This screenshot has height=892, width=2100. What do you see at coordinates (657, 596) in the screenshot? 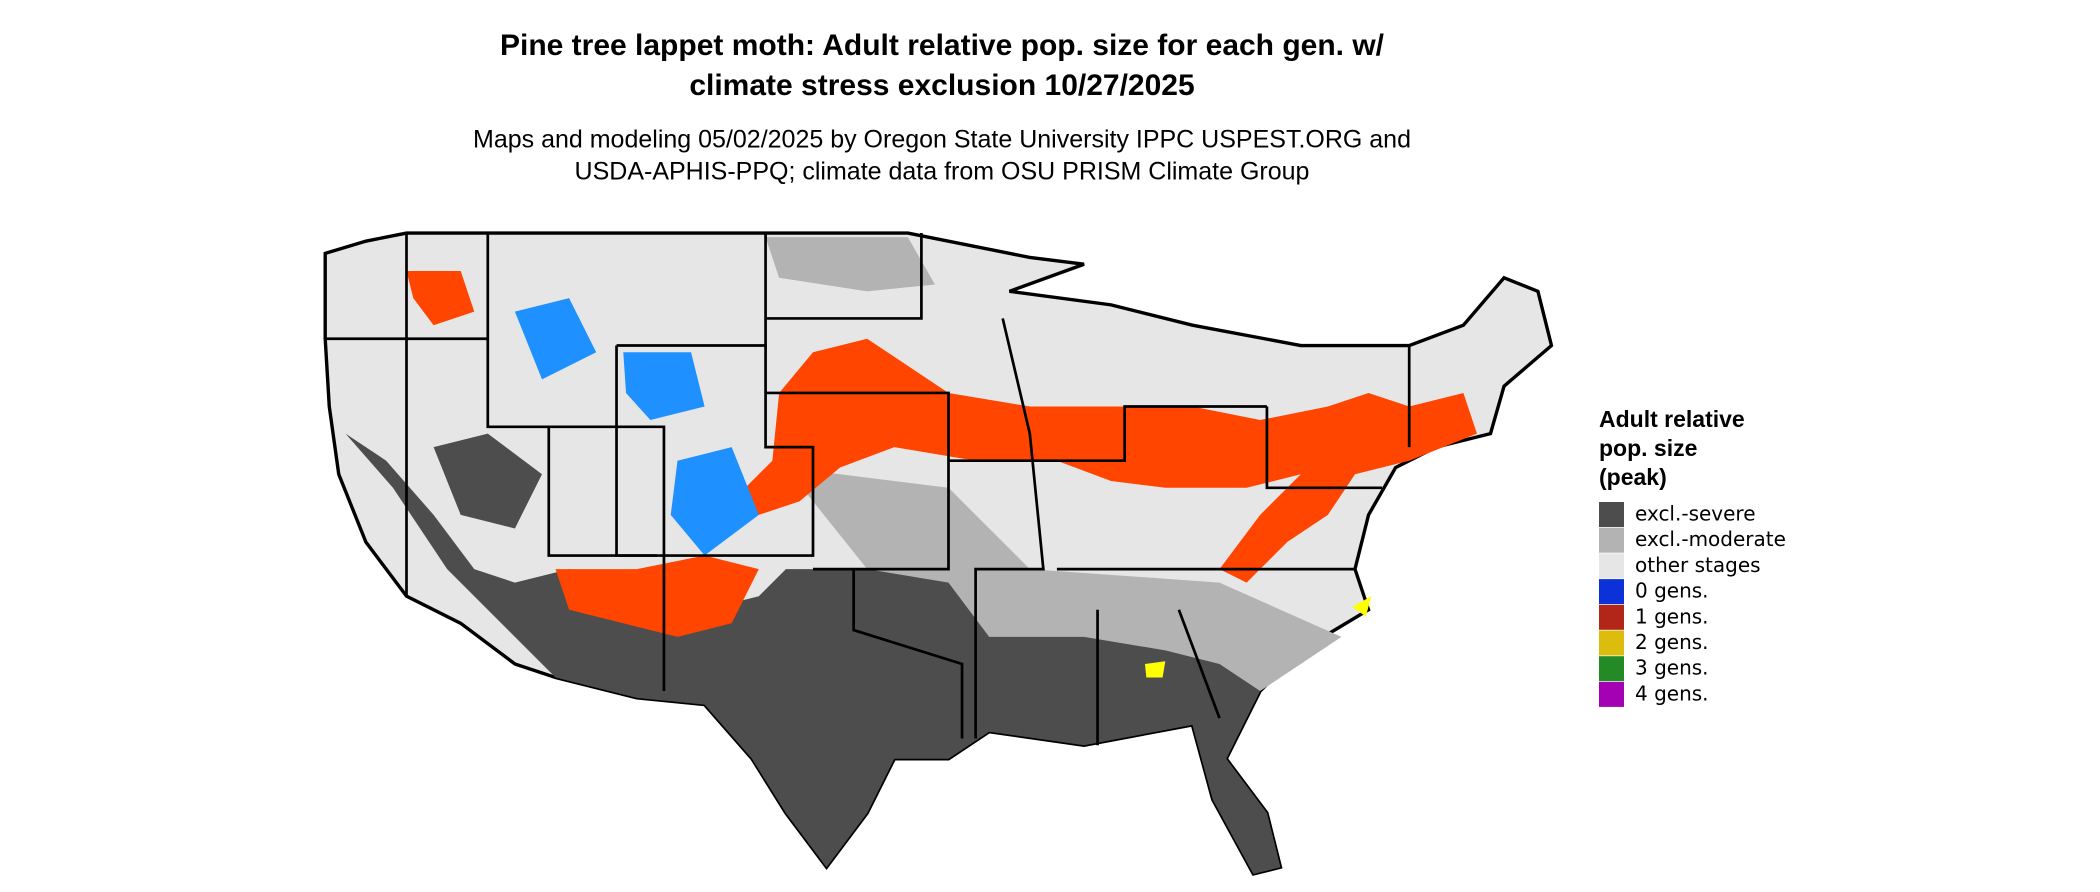
I see `region-1gen` at bounding box center [657, 596].